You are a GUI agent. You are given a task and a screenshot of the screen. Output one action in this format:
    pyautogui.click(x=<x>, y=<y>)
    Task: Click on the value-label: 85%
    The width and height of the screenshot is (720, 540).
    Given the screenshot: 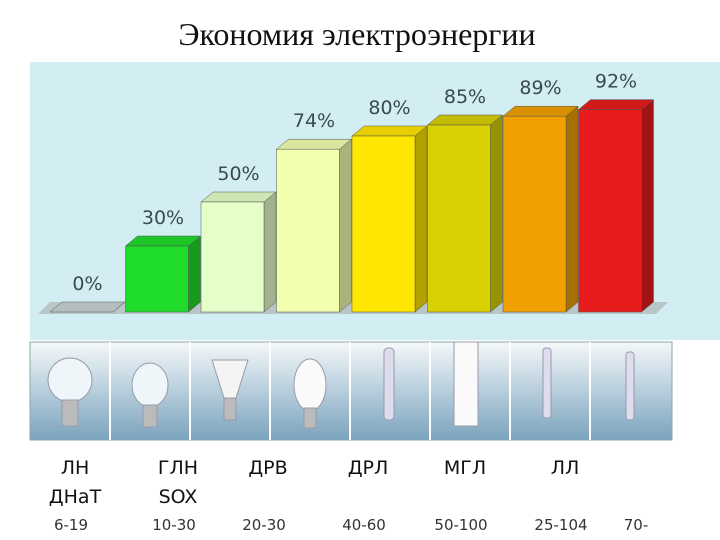 What is the action you would take?
    pyautogui.click(x=465, y=97)
    